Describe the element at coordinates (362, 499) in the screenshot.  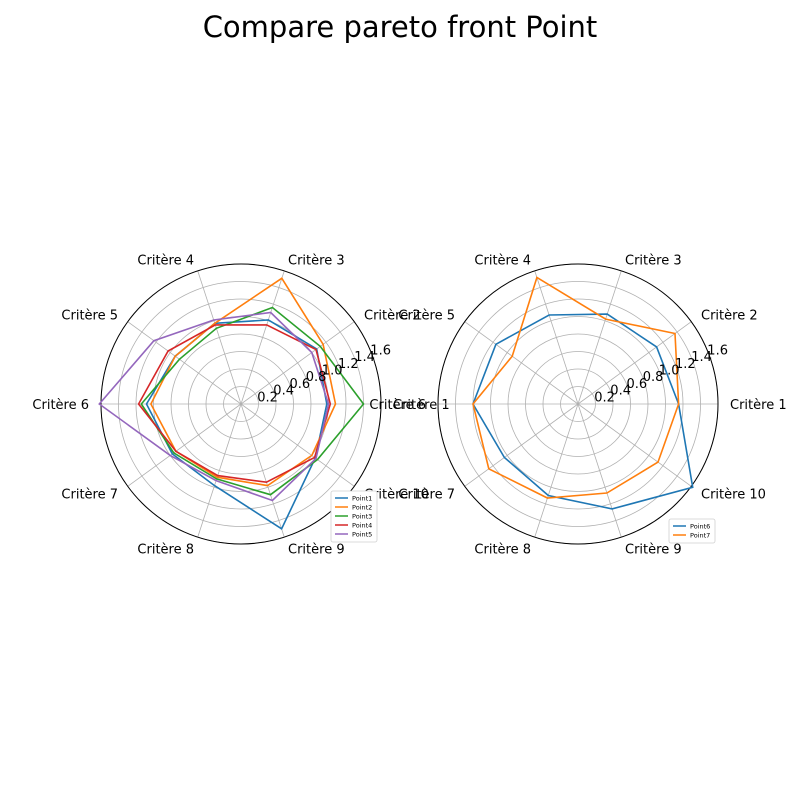
I see `legend-label: Point1` at that location.